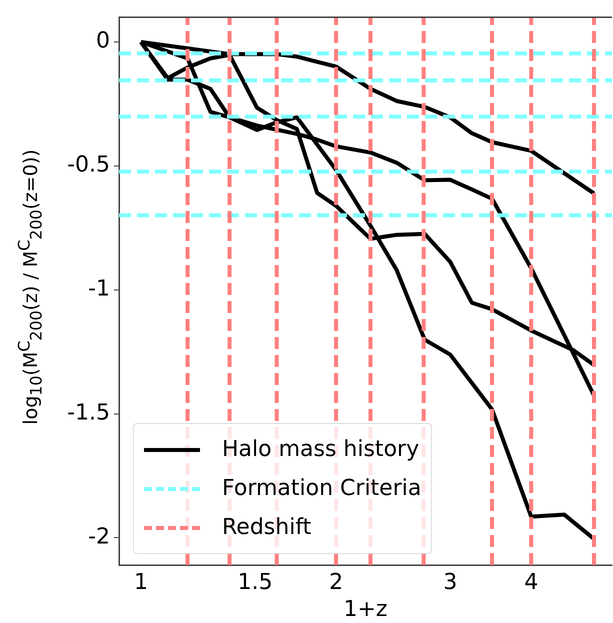  What do you see at coordinates (267, 527) in the screenshot?
I see `ref-line-label: Redshift` at bounding box center [267, 527].